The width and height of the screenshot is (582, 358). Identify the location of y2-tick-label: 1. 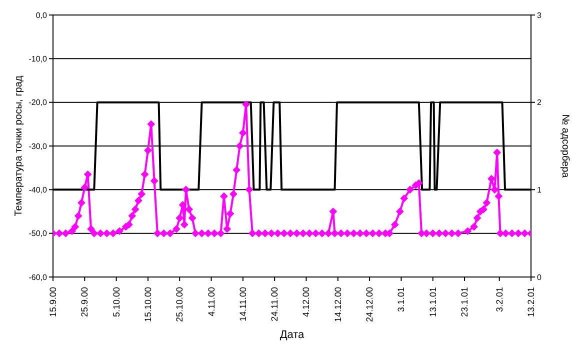
(539, 190).